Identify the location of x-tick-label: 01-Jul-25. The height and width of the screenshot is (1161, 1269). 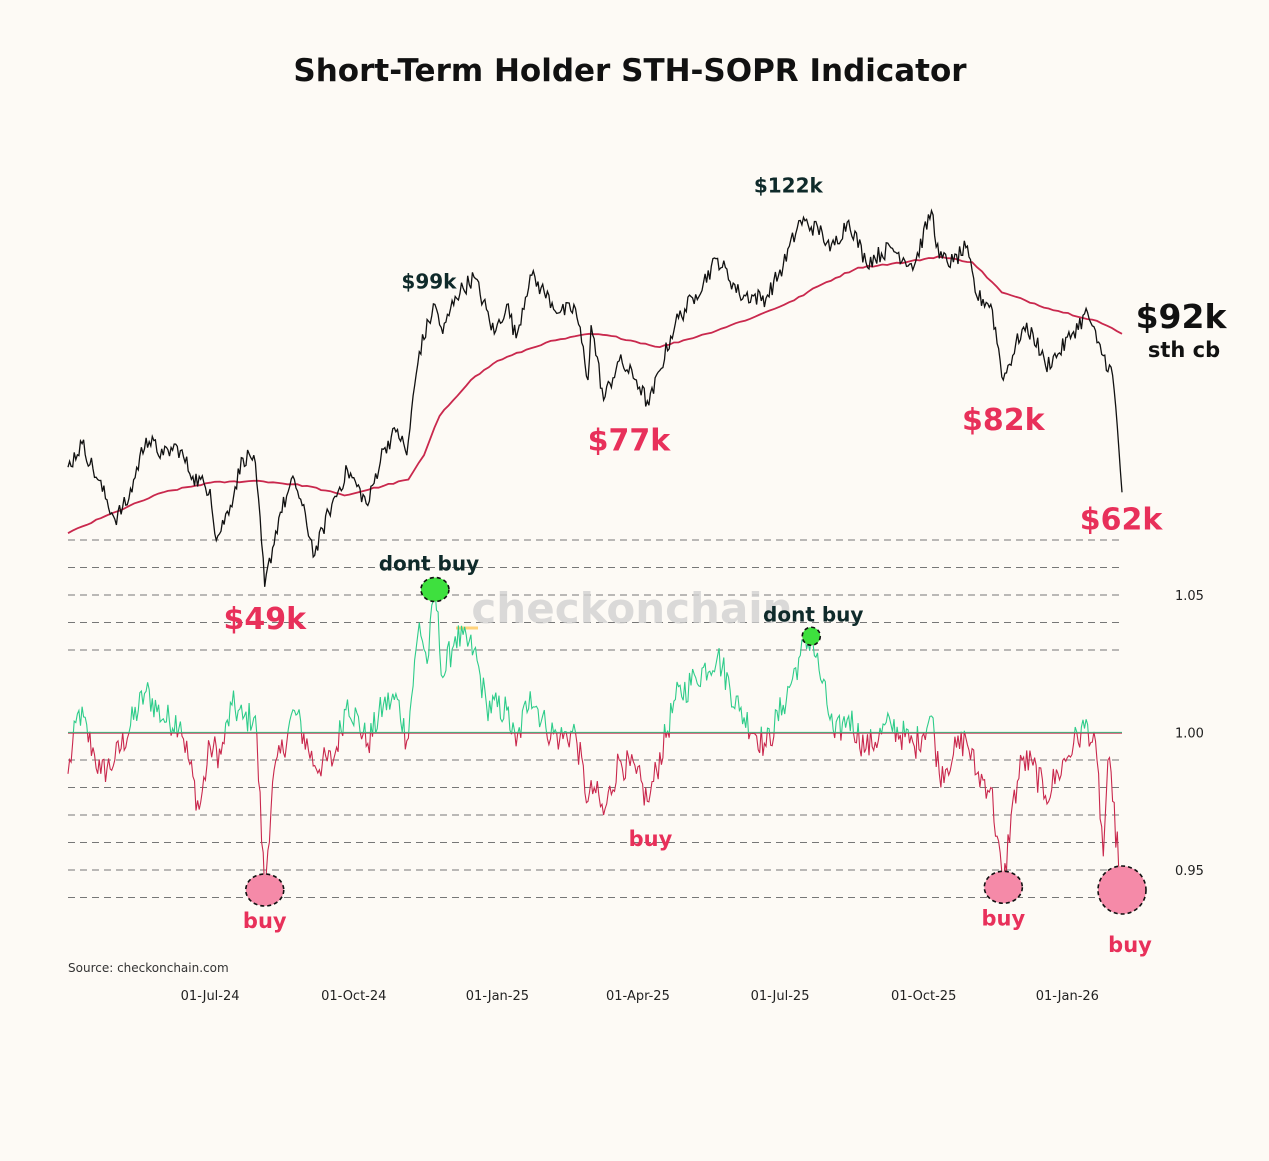
(780, 996).